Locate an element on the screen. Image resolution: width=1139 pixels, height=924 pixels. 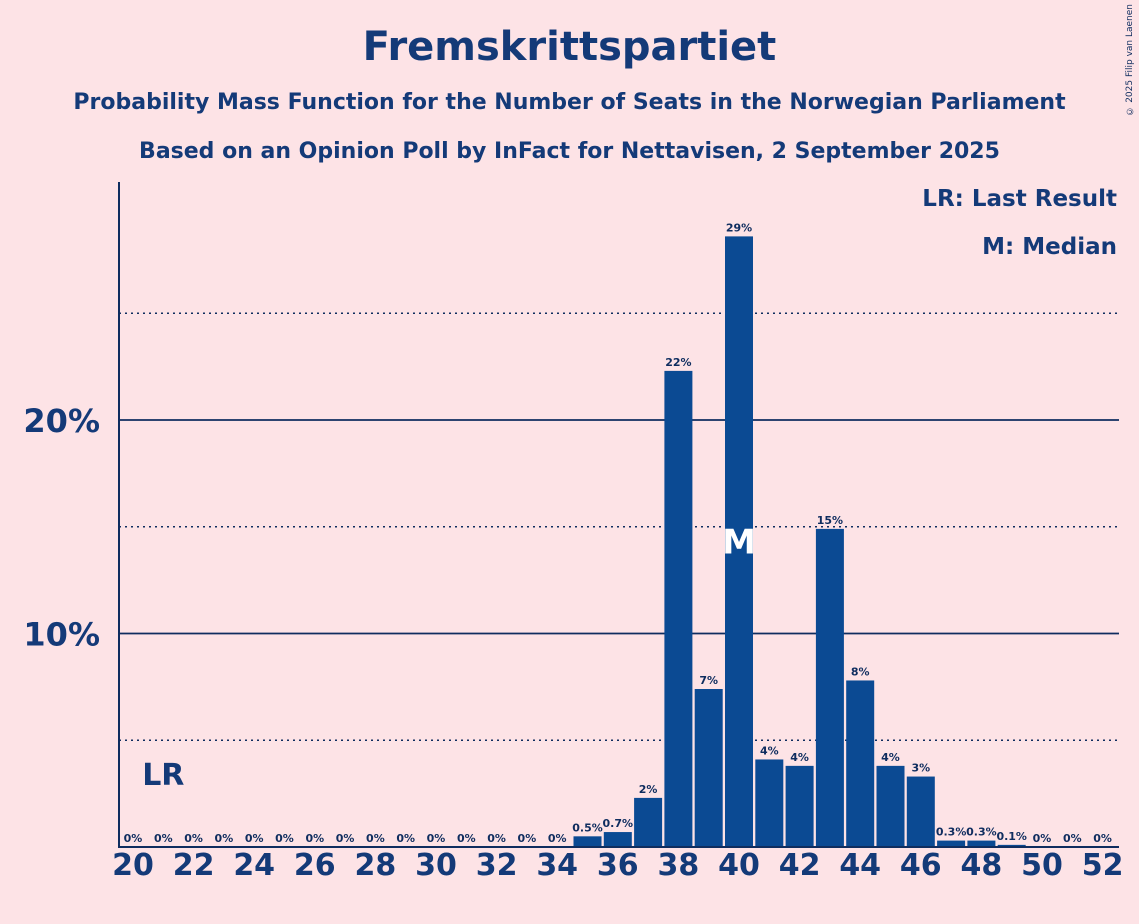
x-tick-label: 24 is located at coordinates (254, 865).